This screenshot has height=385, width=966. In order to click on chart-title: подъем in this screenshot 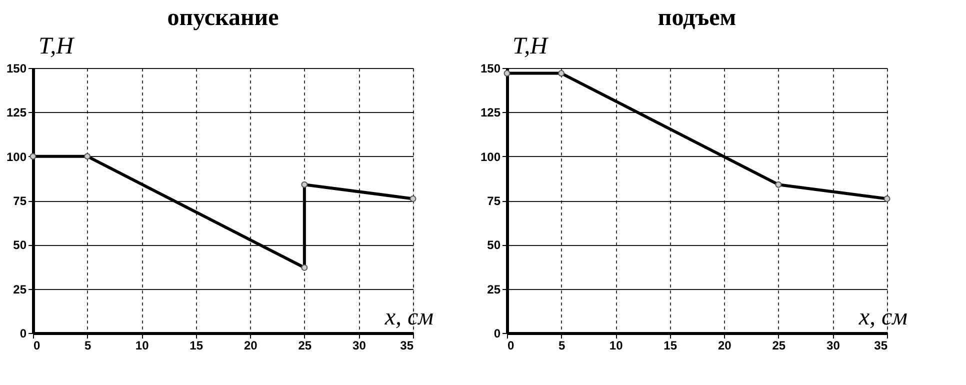, I will do `click(697, 18)`.